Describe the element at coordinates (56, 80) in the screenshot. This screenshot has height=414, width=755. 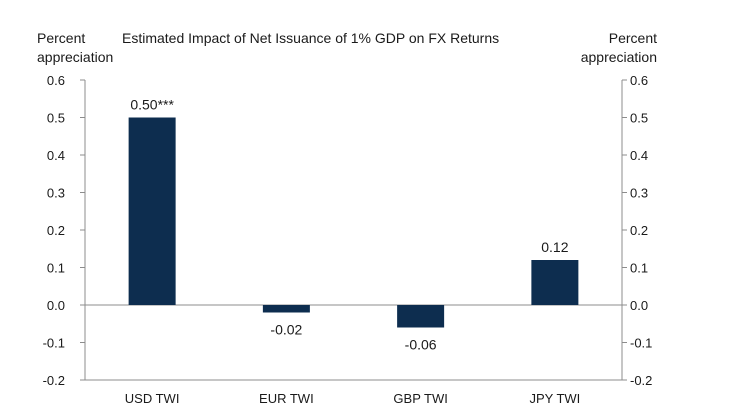
I see `left-tick-label: 0.6` at that location.